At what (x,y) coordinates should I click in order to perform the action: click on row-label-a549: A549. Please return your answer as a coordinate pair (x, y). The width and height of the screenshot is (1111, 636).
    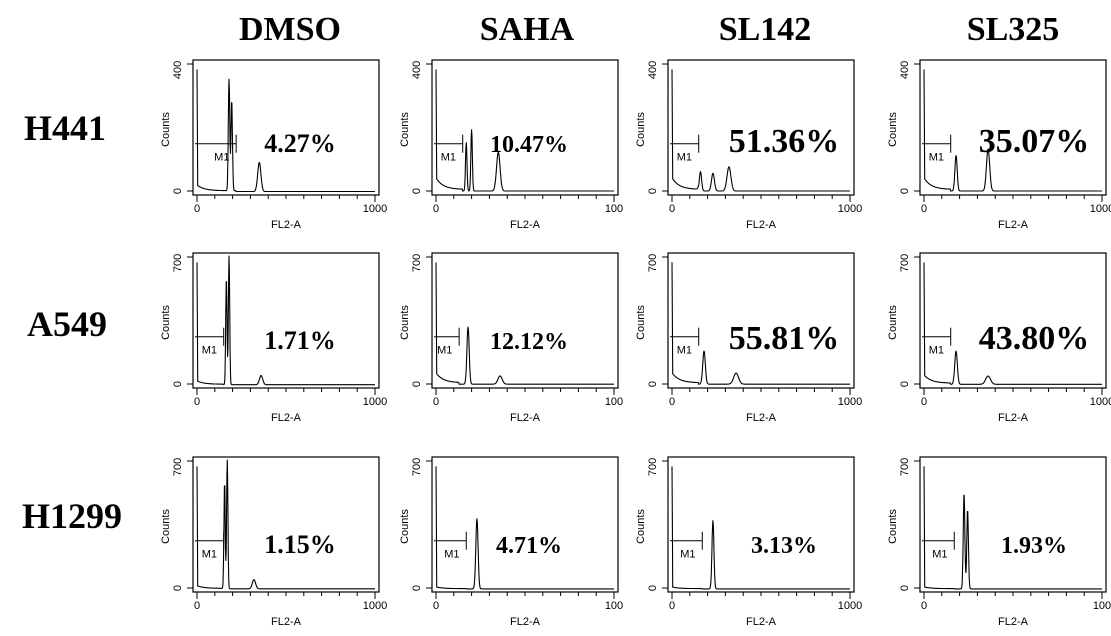
    Looking at the image, I should click on (67, 324).